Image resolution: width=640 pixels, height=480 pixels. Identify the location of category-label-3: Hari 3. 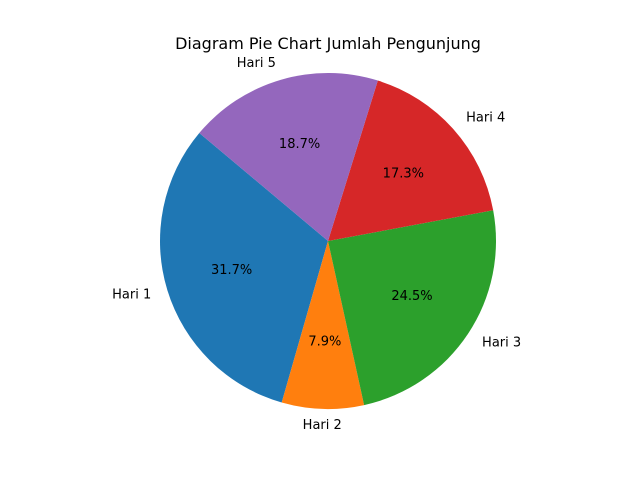
(501, 343).